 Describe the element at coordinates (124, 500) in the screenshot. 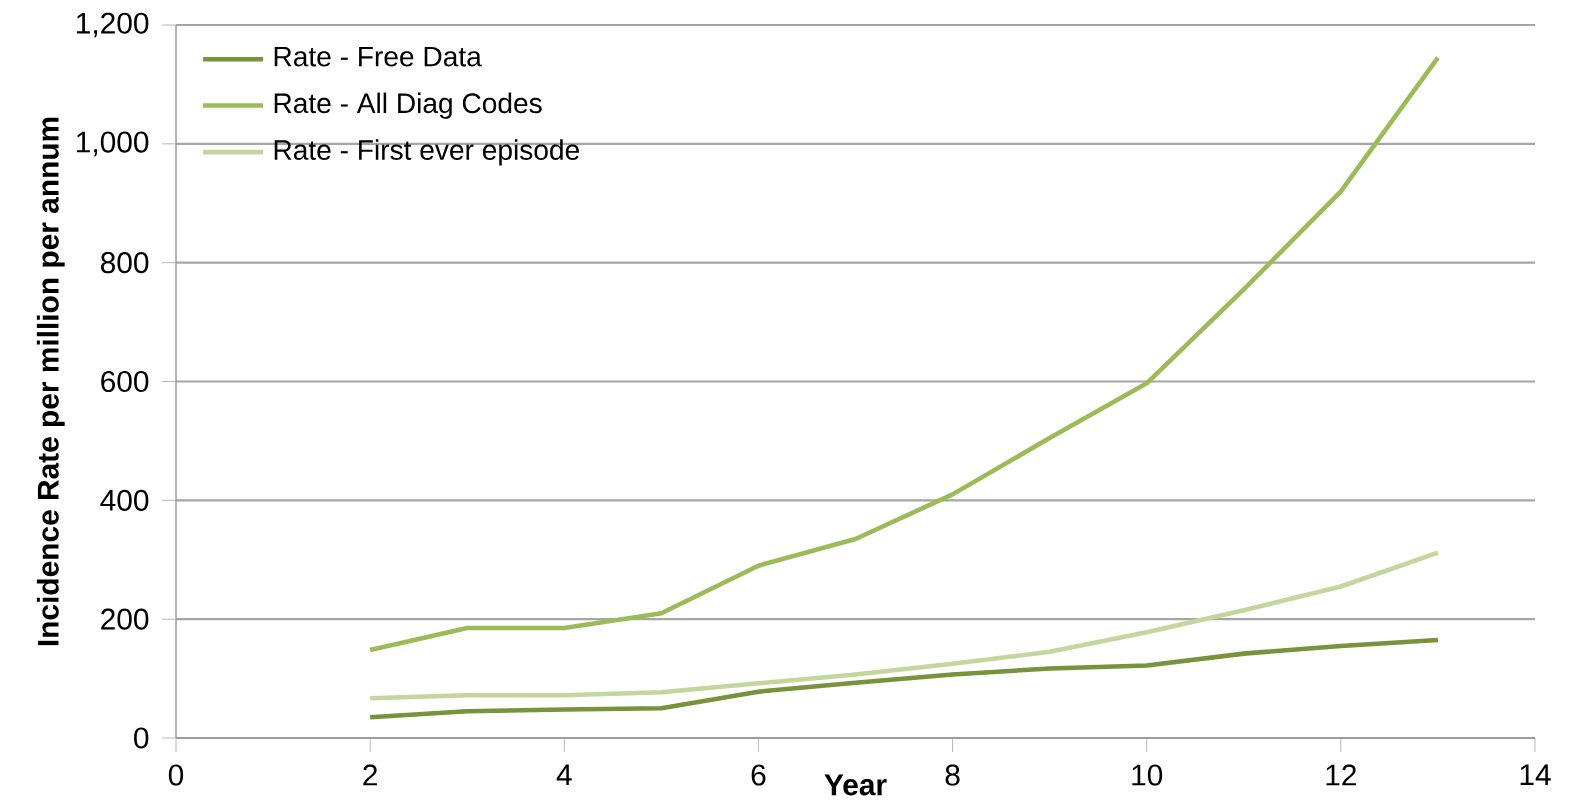

I see `y-tick-label: 400` at that location.